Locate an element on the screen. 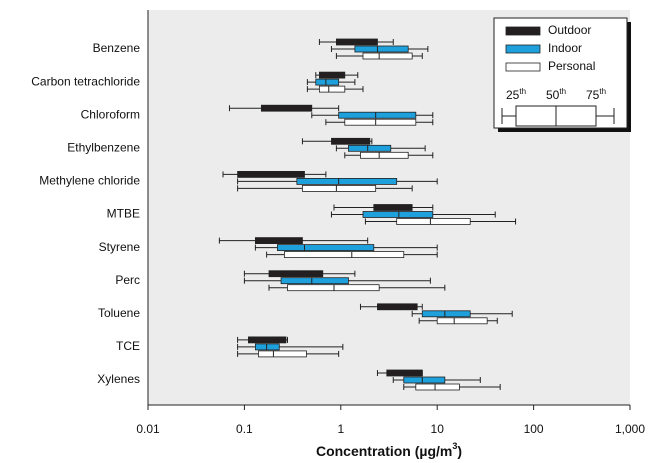 Image resolution: width=657 pixels, height=463 pixels. x-tick-label: 10 is located at coordinates (438, 429).